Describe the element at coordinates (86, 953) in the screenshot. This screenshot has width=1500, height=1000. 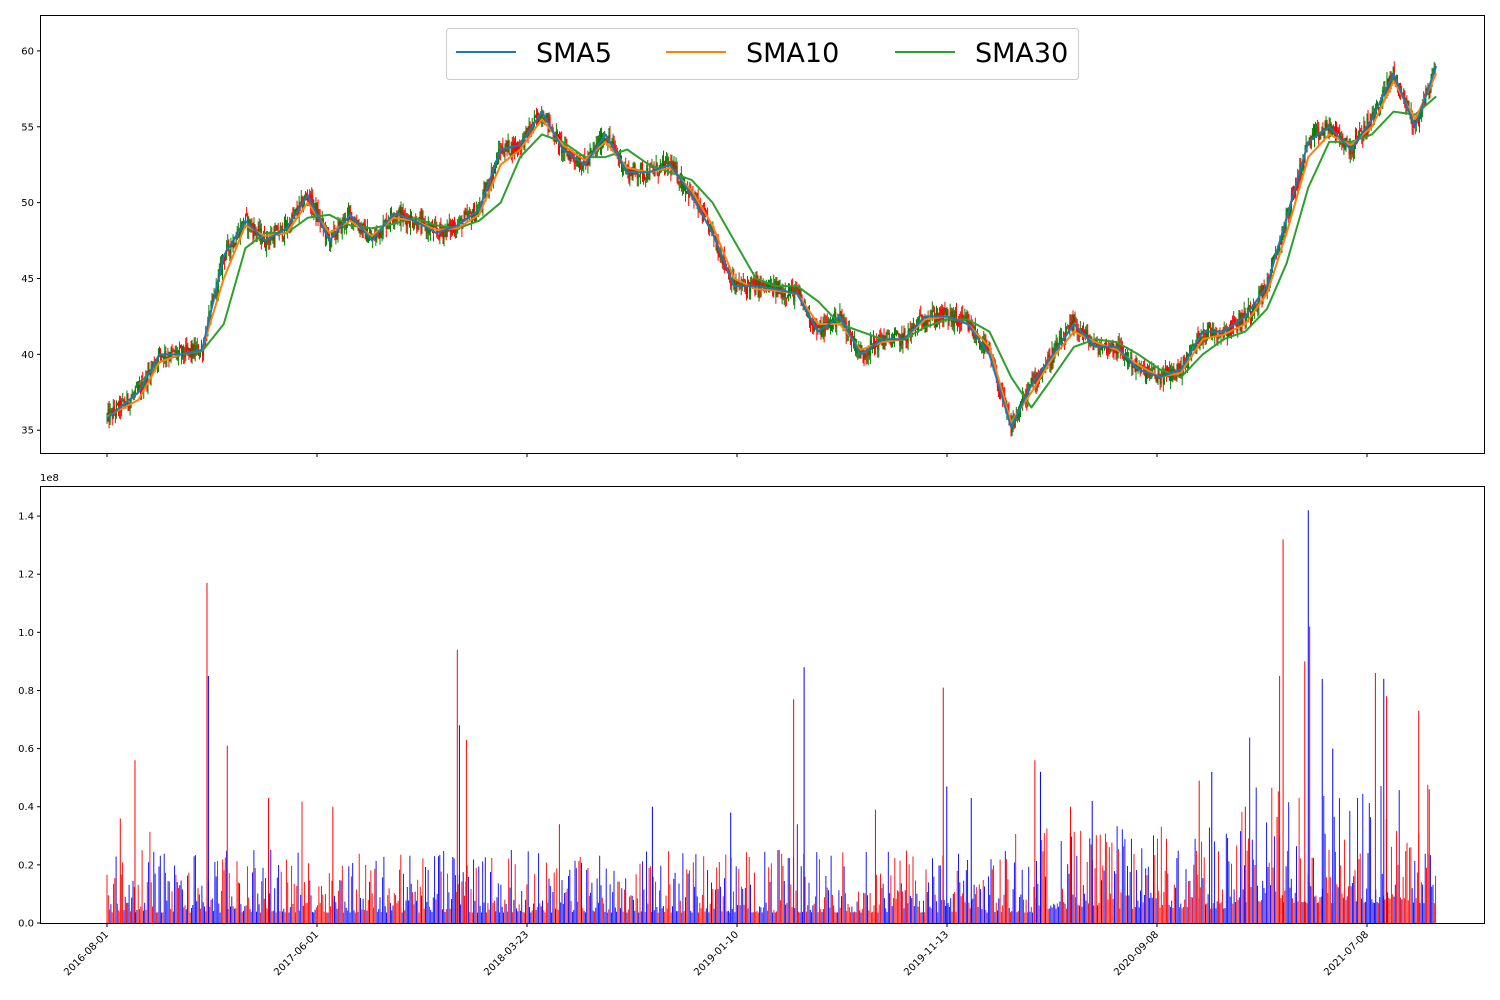
I see `x-tick-label: 2016-08-01` at that location.